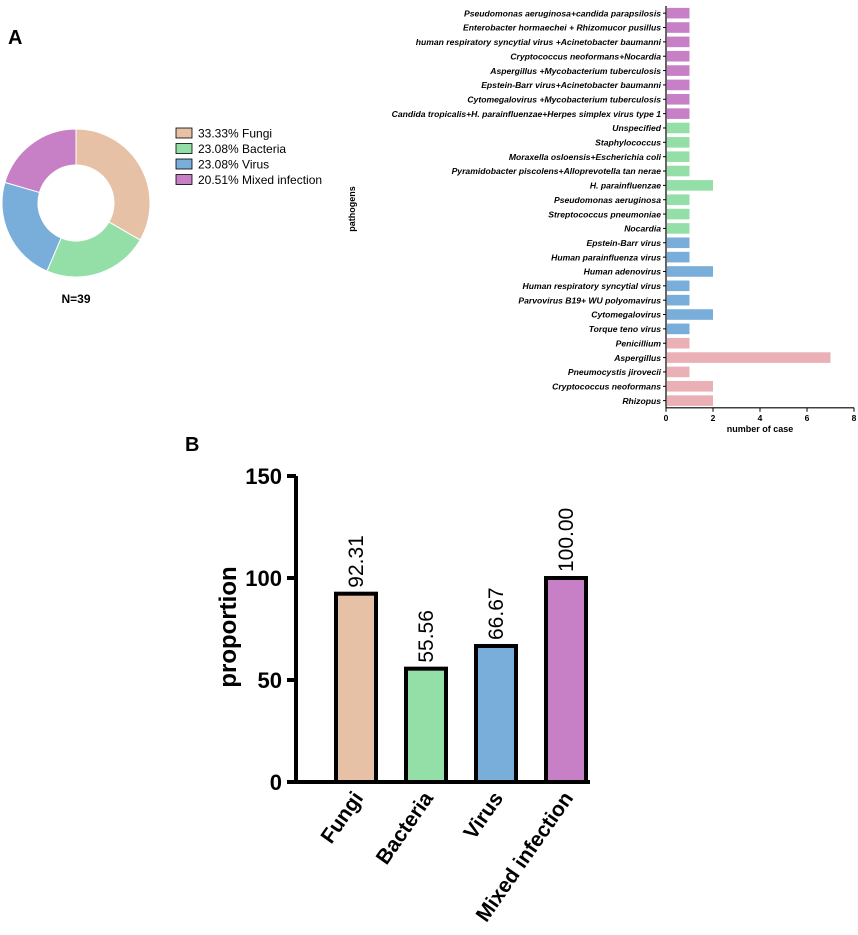 The image size is (858, 935). Describe the element at coordinates (228, 626) in the screenshot. I see `vbar-y-axis-title: proportion` at that location.